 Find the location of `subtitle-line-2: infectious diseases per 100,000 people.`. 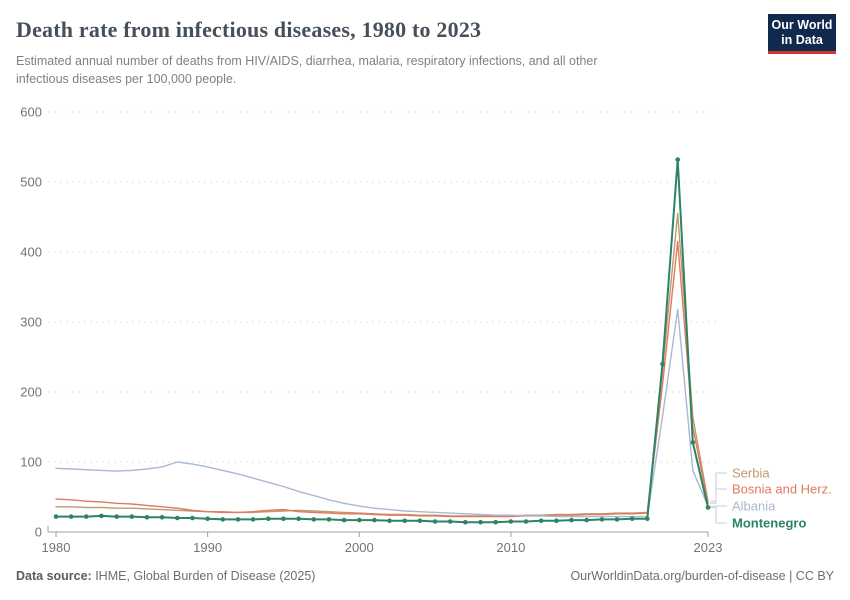

subtitle-line-2: infectious diseases per 100,000 people. is located at coordinates (126, 79).